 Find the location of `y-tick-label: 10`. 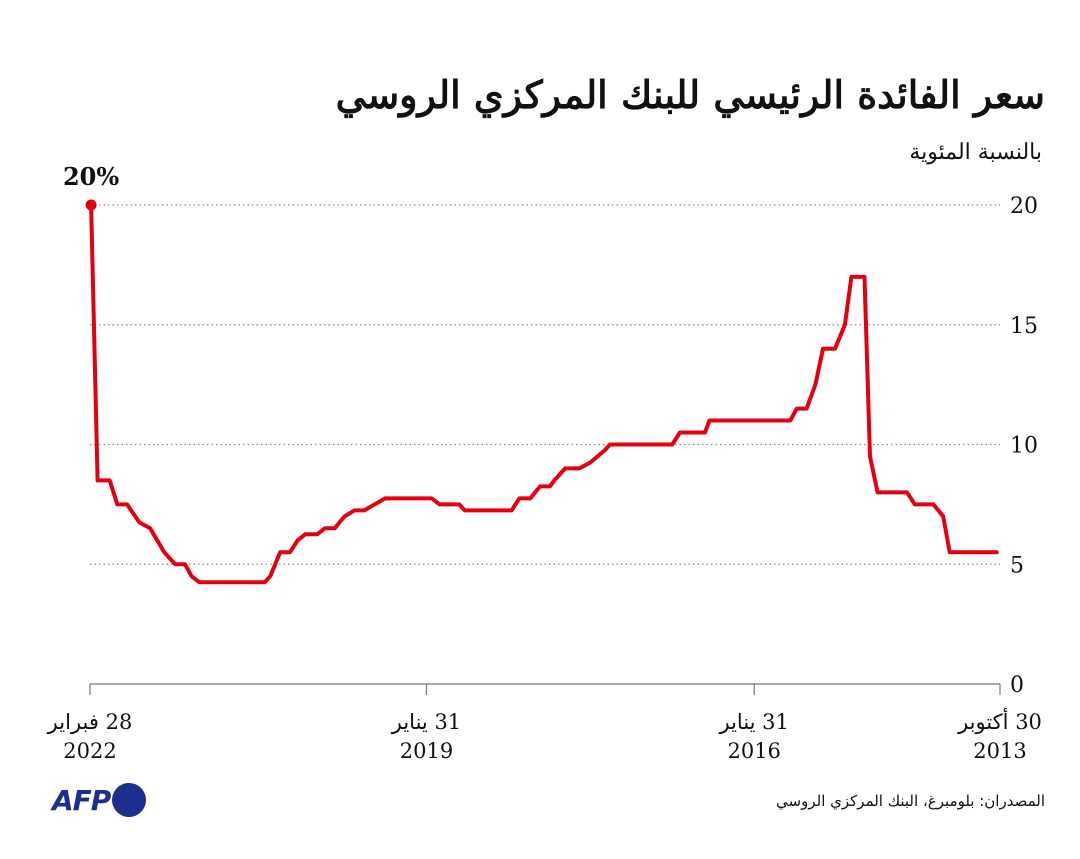

y-tick-label: 10 is located at coordinates (1024, 446).